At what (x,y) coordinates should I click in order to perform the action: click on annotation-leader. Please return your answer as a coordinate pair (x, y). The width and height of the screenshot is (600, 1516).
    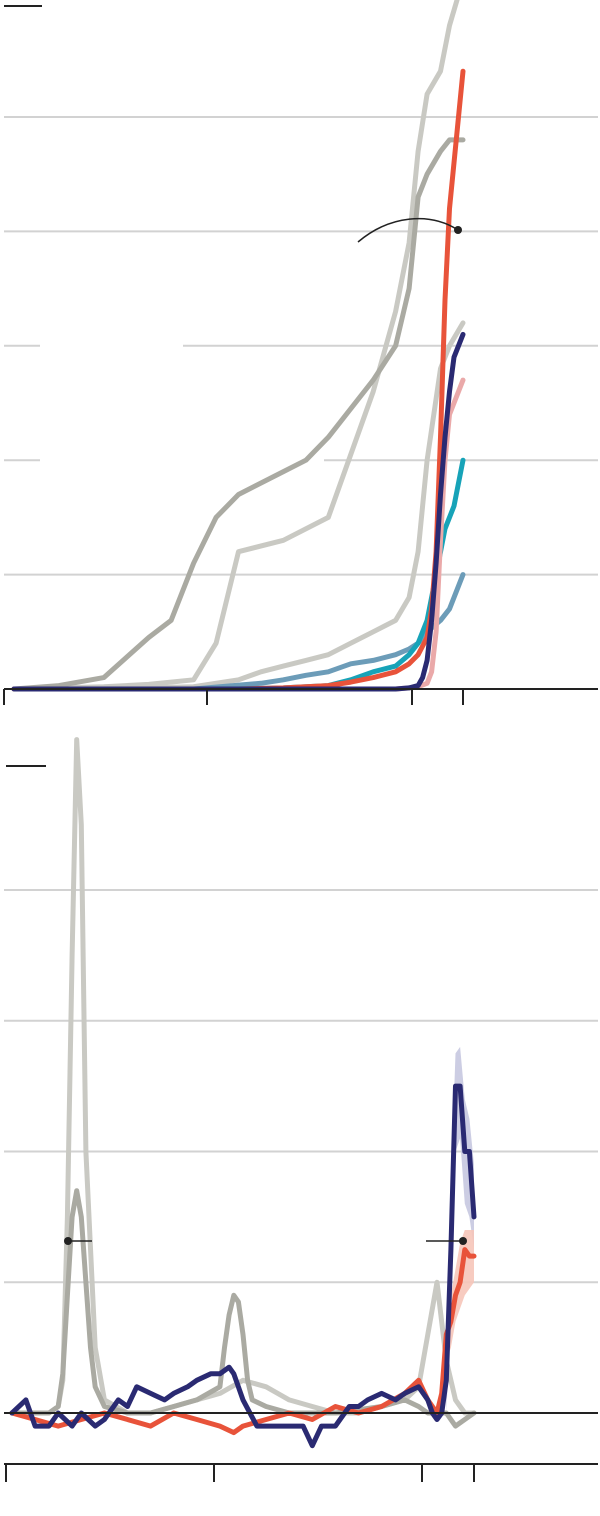
    Looking at the image, I should click on (408, 230).